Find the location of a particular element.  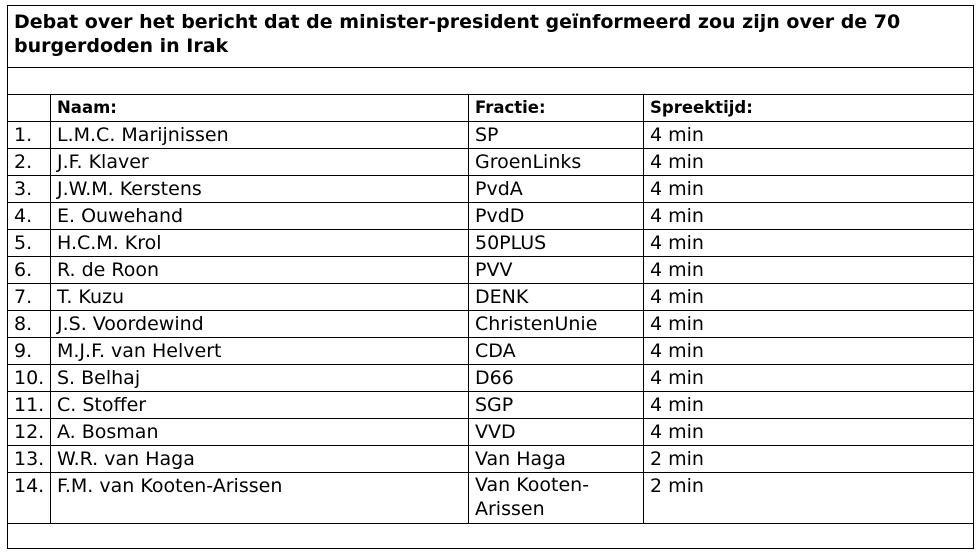

party-name: CDA is located at coordinates (556, 351).